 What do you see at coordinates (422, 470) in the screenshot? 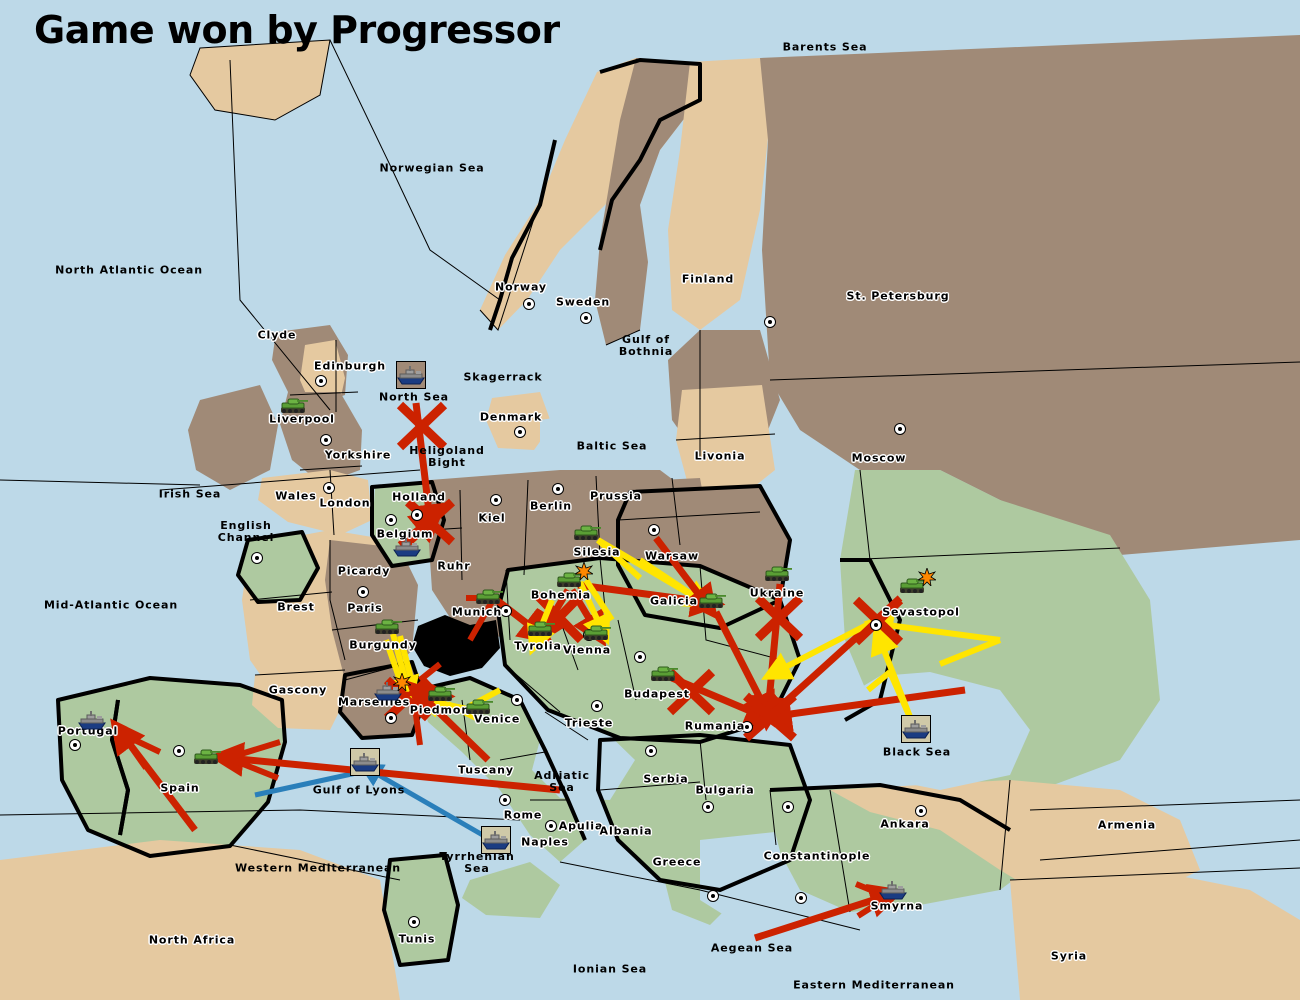
I see `order-arrow-northsea-holland` at bounding box center [422, 470].